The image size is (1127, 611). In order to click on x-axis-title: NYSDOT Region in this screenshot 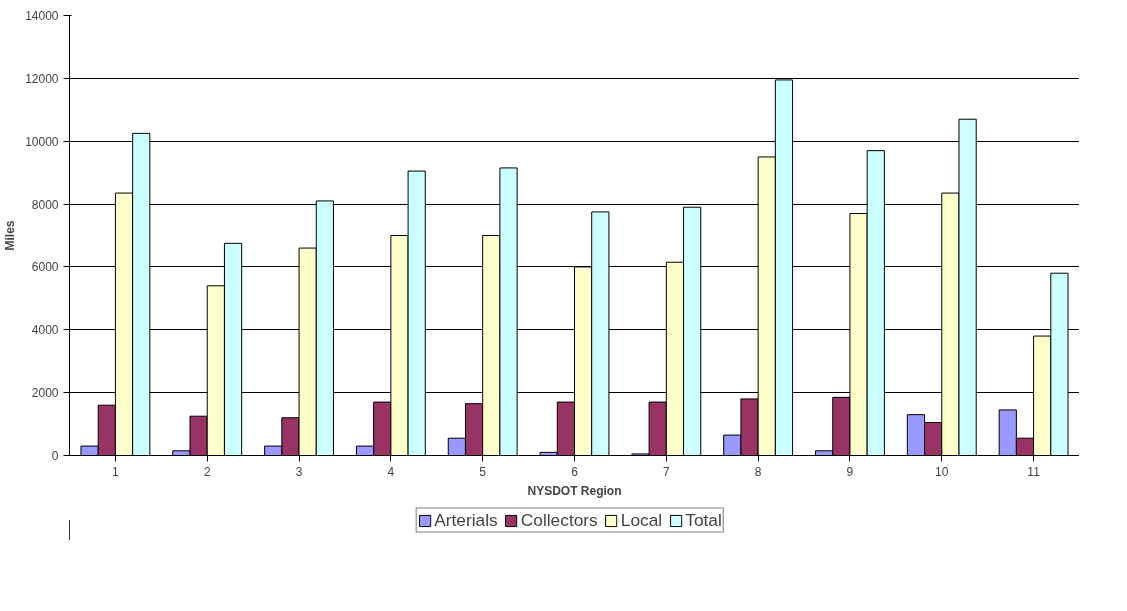, I will do `click(574, 490)`.